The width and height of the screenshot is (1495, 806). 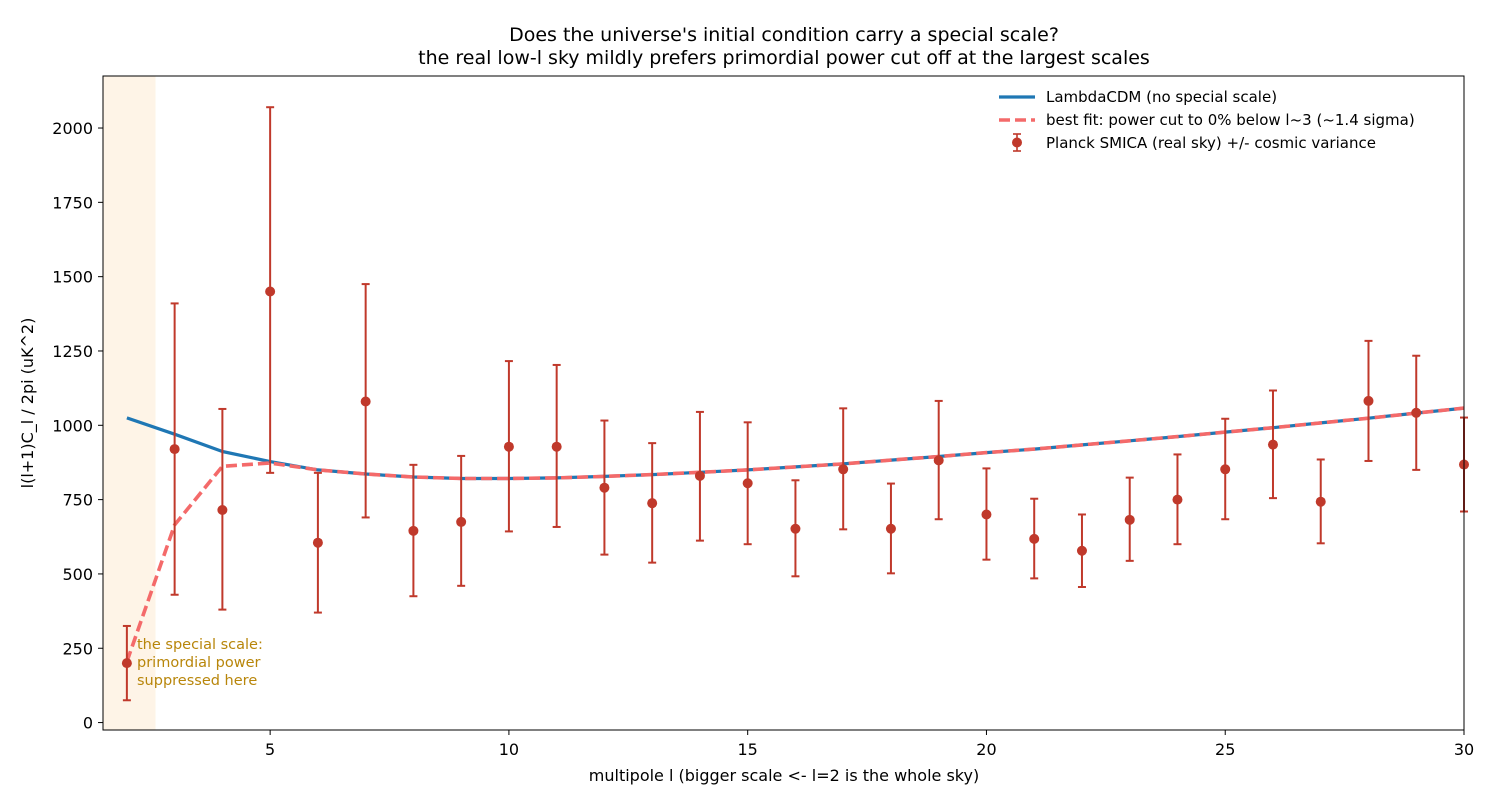 I want to click on y-tick-label: 1000, so click(x=72, y=425).